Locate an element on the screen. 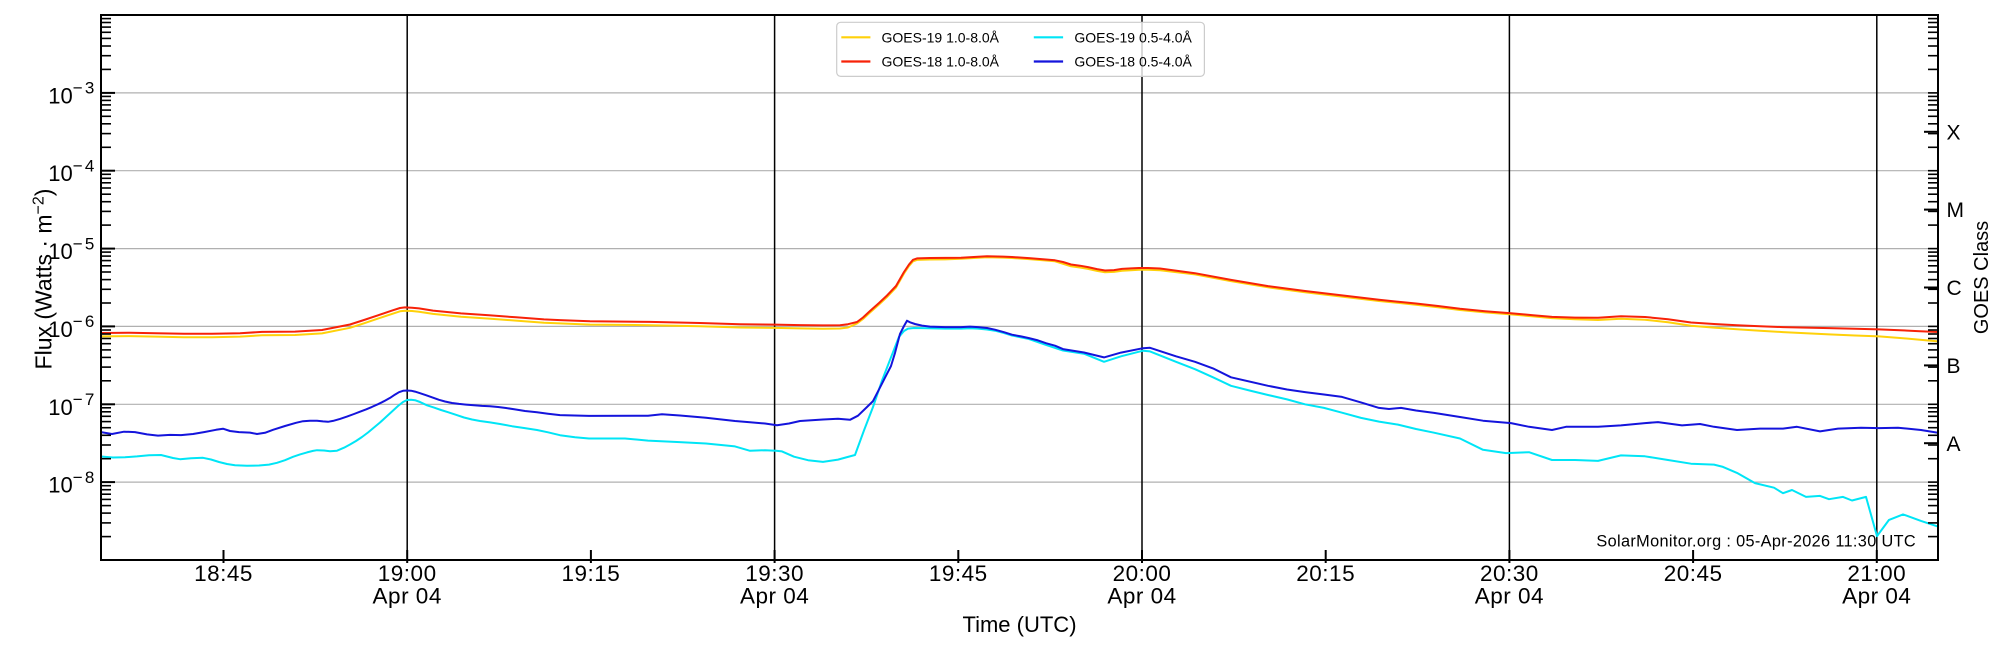  svg-text: 21:00 is located at coordinates (1876, 573).